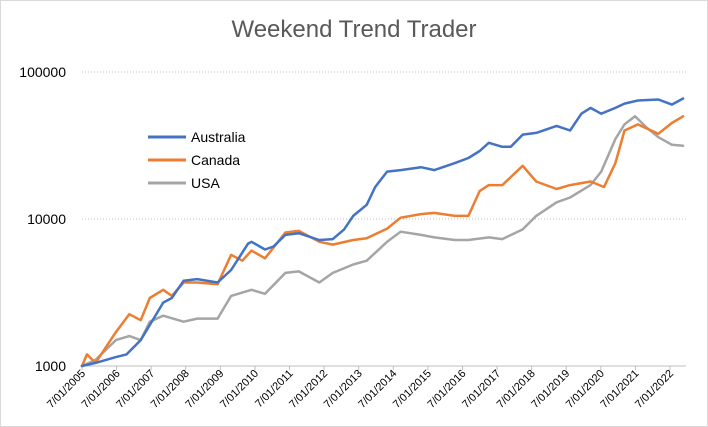  I want to click on legend: Australia Canada USA, so click(197, 160).